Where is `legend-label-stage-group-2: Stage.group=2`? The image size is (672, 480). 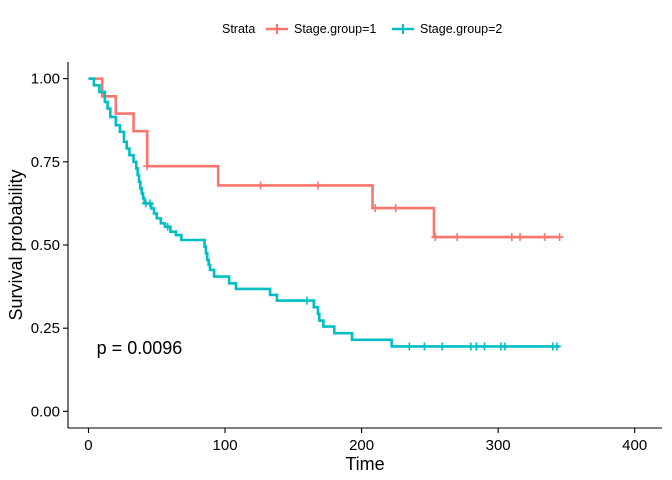
legend-label-stage-group-2: Stage.group=2 is located at coordinates (461, 29).